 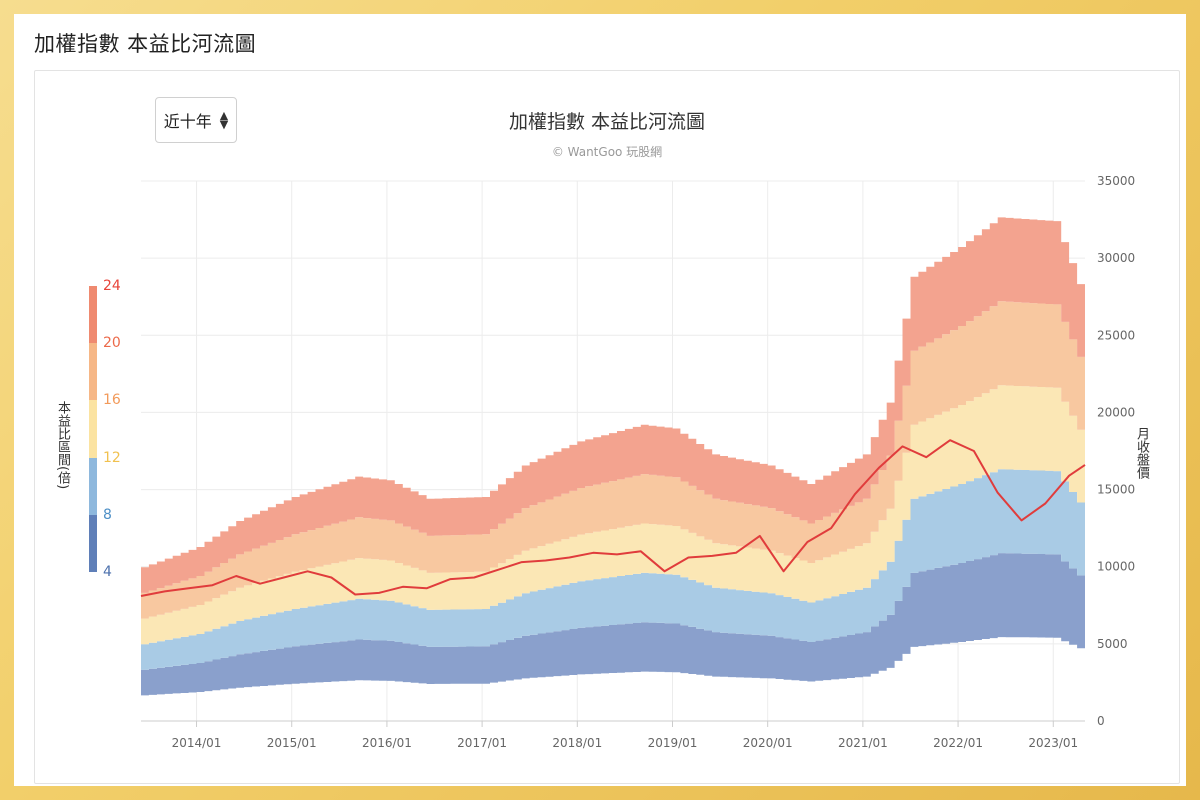 I want to click on y-tick-label: 15000, so click(x=1116, y=490).